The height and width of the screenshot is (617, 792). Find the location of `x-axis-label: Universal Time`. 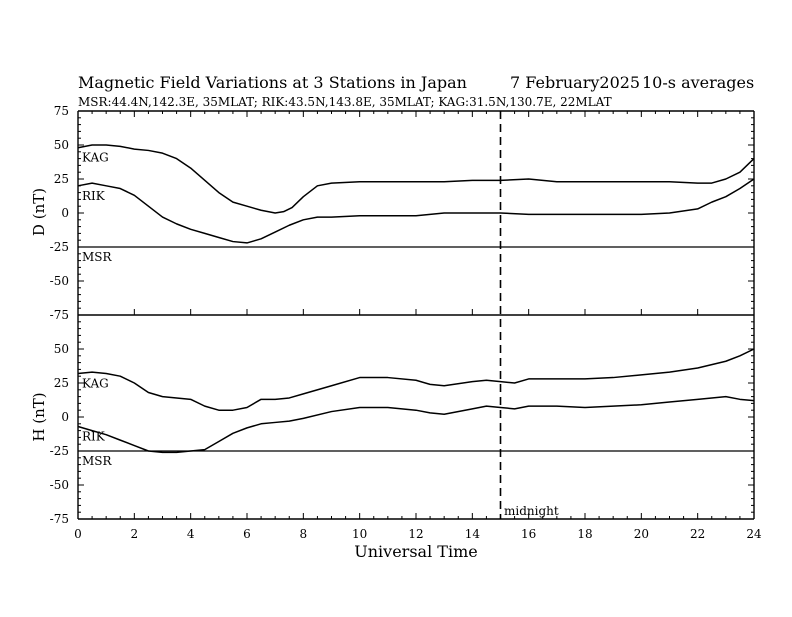

x-axis-label: Universal Time is located at coordinates (415, 551).